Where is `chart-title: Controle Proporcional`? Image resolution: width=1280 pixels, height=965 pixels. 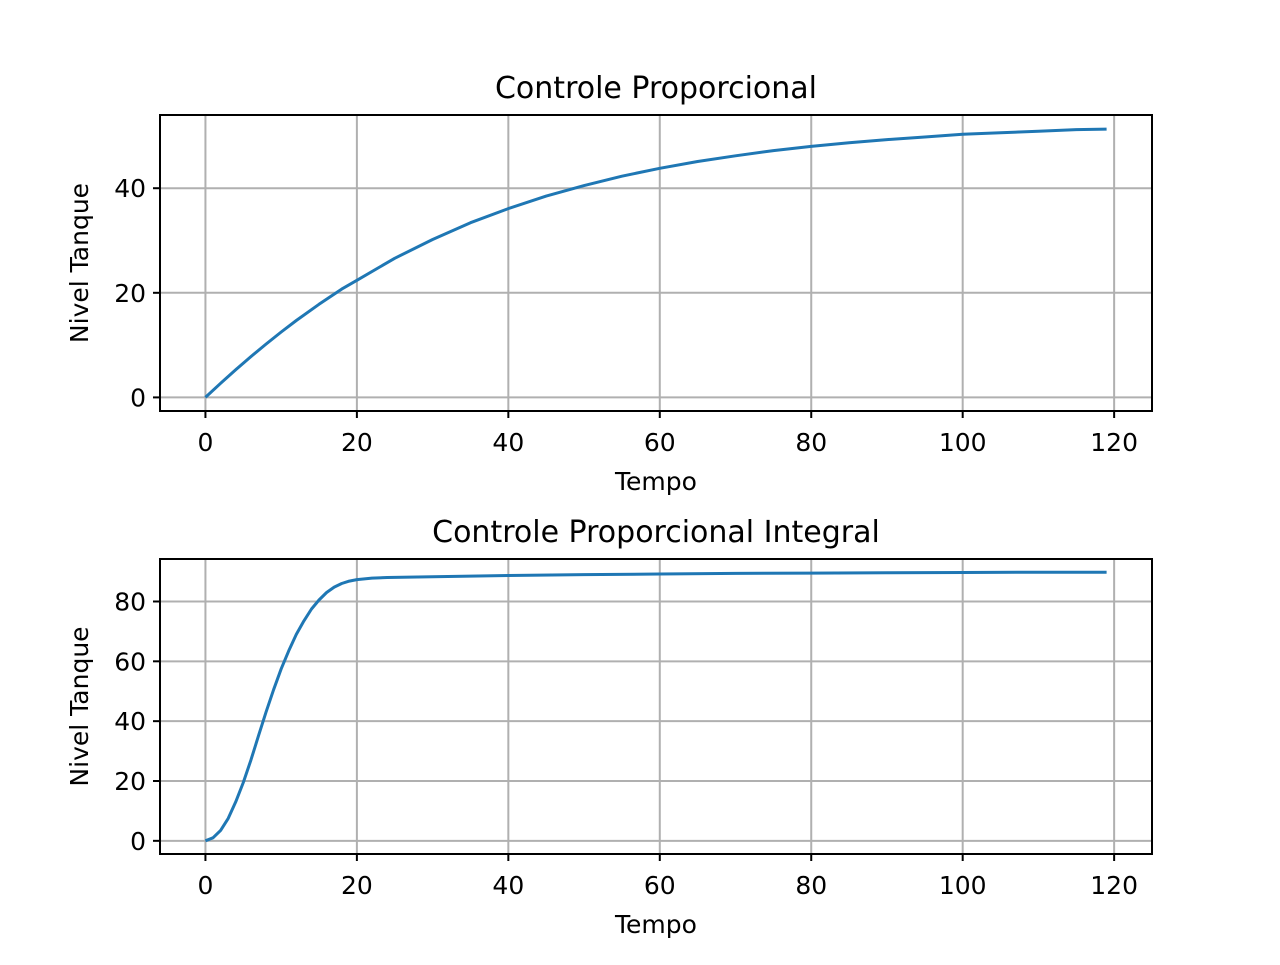 chart-title: Controle Proporcional is located at coordinates (656, 88).